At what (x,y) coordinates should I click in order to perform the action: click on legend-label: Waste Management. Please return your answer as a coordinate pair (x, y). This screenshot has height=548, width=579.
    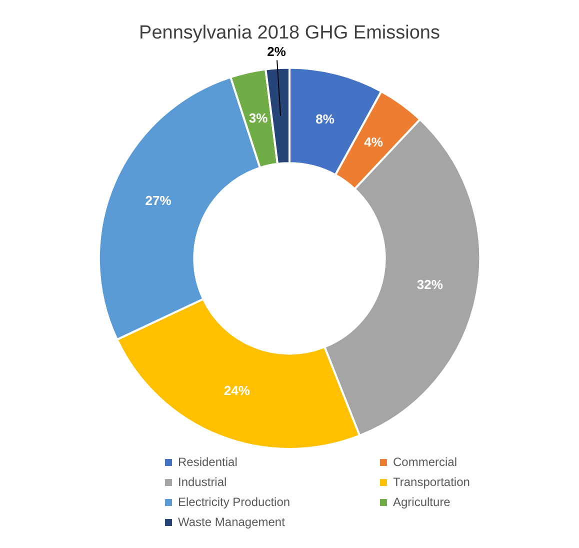
    Looking at the image, I should click on (231, 522).